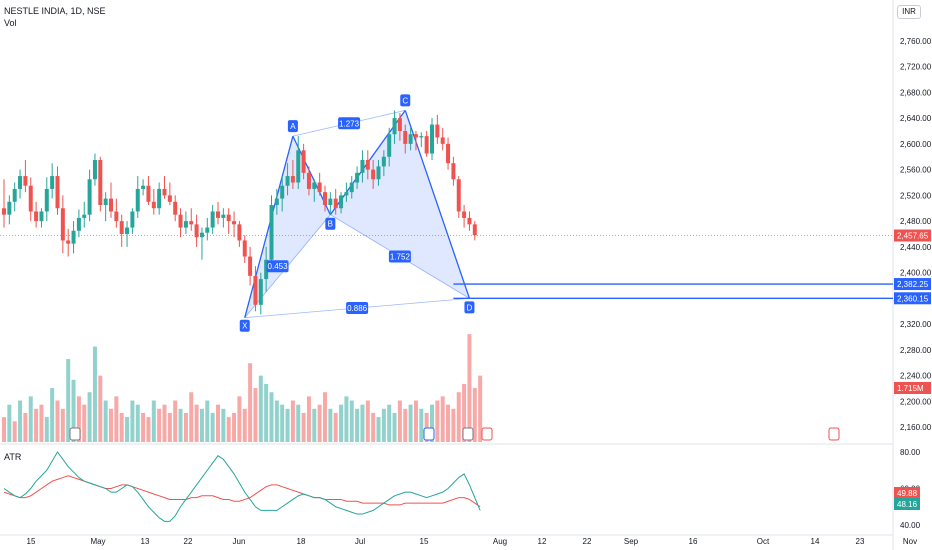  What do you see at coordinates (913, 298) in the screenshot?
I see `price-level-label: 2,360.15` at bounding box center [913, 298].